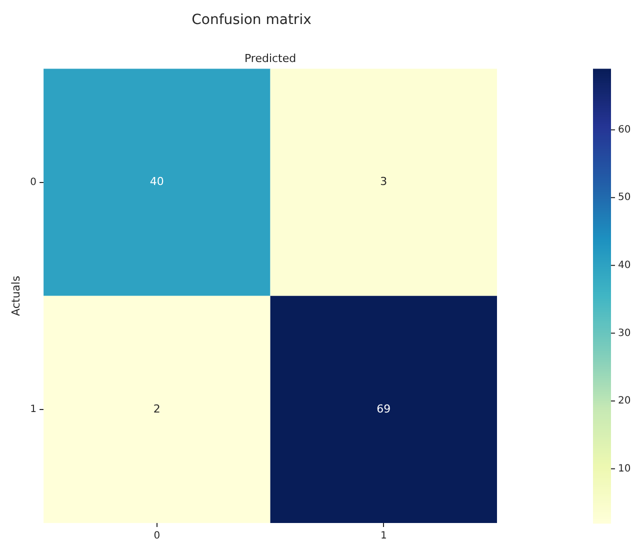 The width and height of the screenshot is (635, 553). I want to click on color-bar-label: 20, so click(624, 401).